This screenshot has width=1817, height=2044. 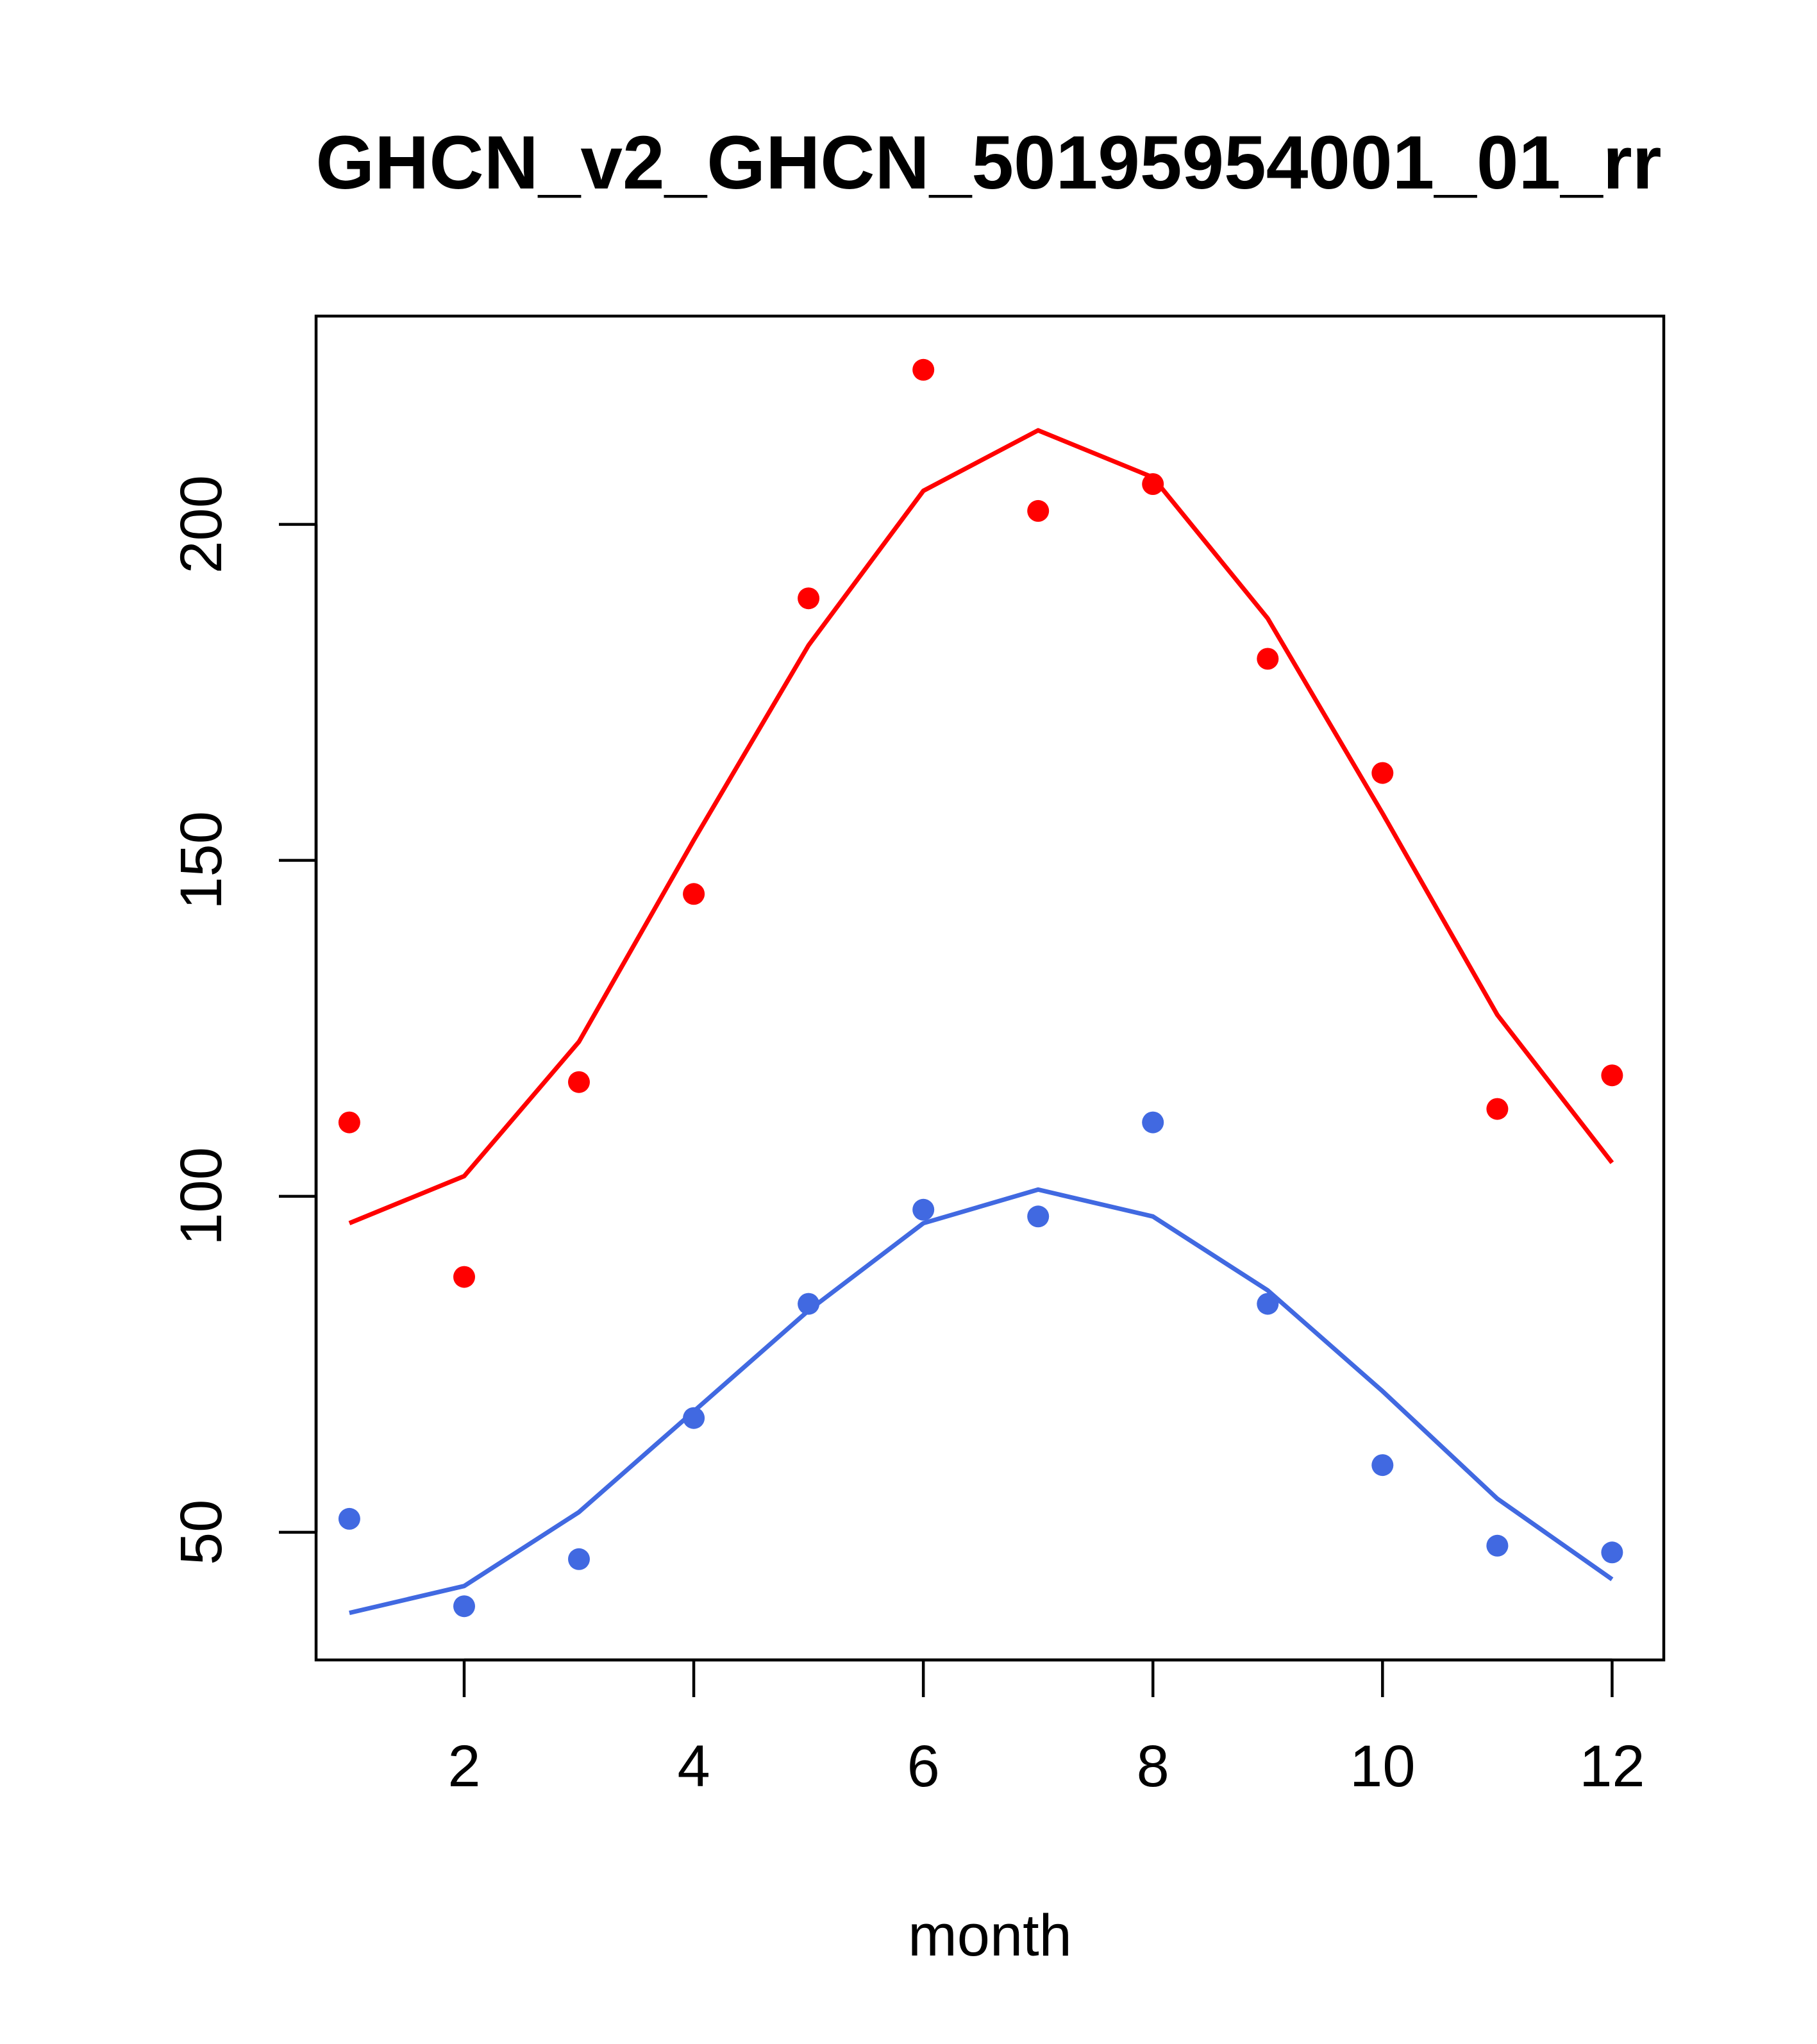 I want to click on series-line, so click(x=981, y=1401).